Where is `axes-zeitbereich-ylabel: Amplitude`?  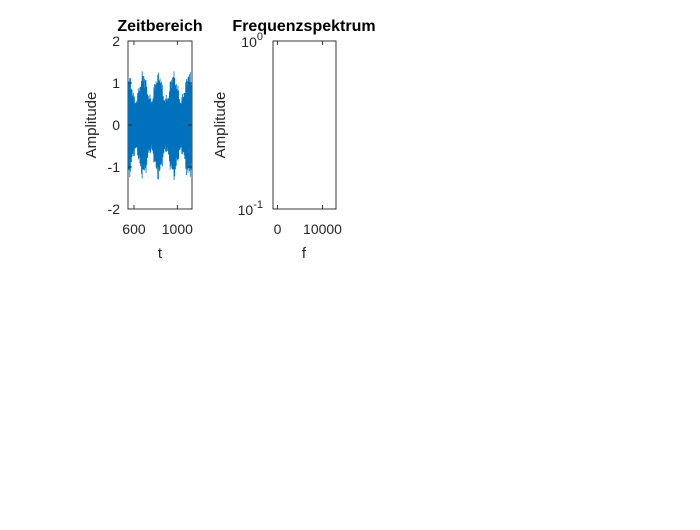 axes-zeitbereich-ylabel: Amplitude is located at coordinates (91, 125).